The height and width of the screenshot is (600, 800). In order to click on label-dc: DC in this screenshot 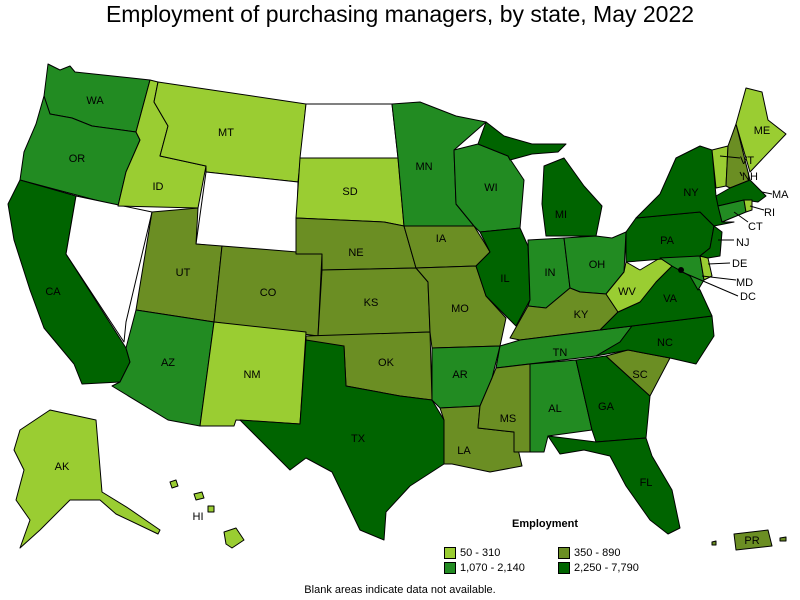, I will do `click(748, 297)`.